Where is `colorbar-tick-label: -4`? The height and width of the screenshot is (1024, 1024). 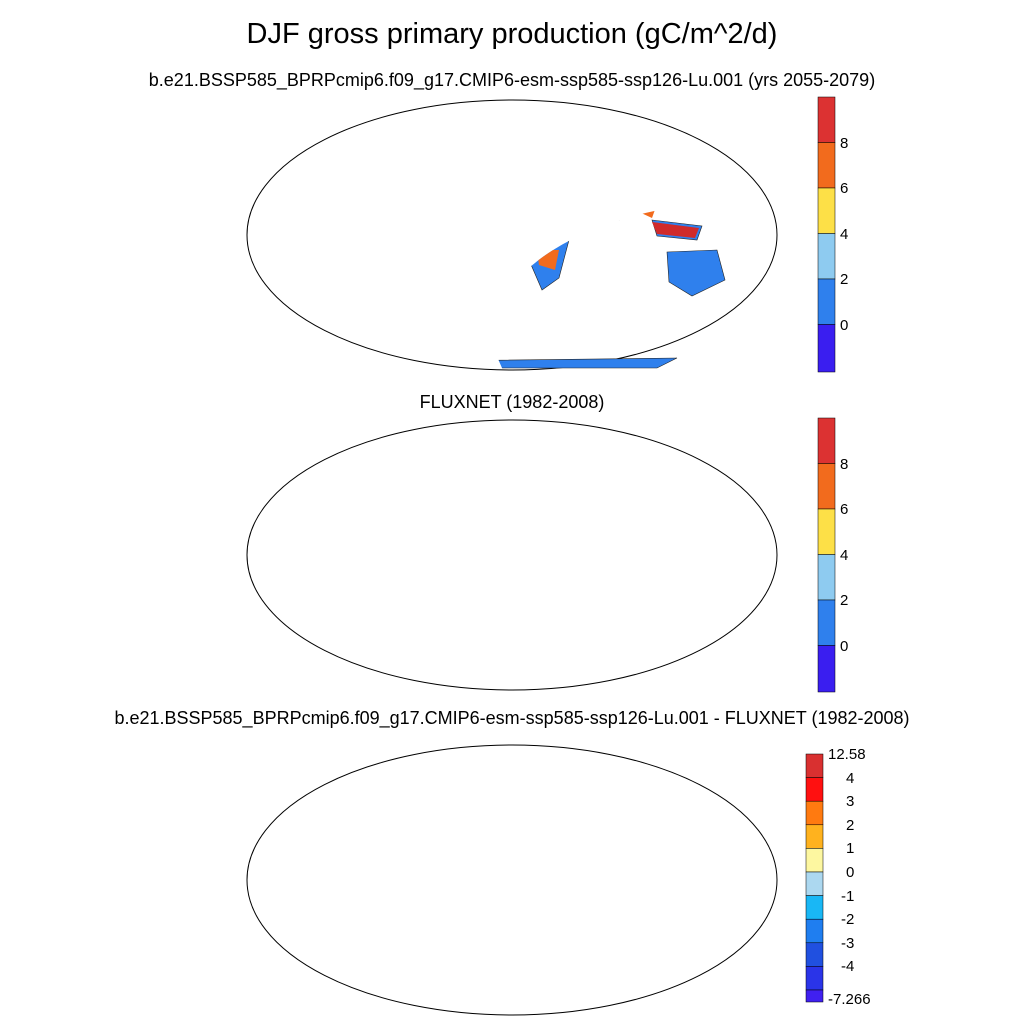 colorbar-tick-label: -4 is located at coordinates (847, 966).